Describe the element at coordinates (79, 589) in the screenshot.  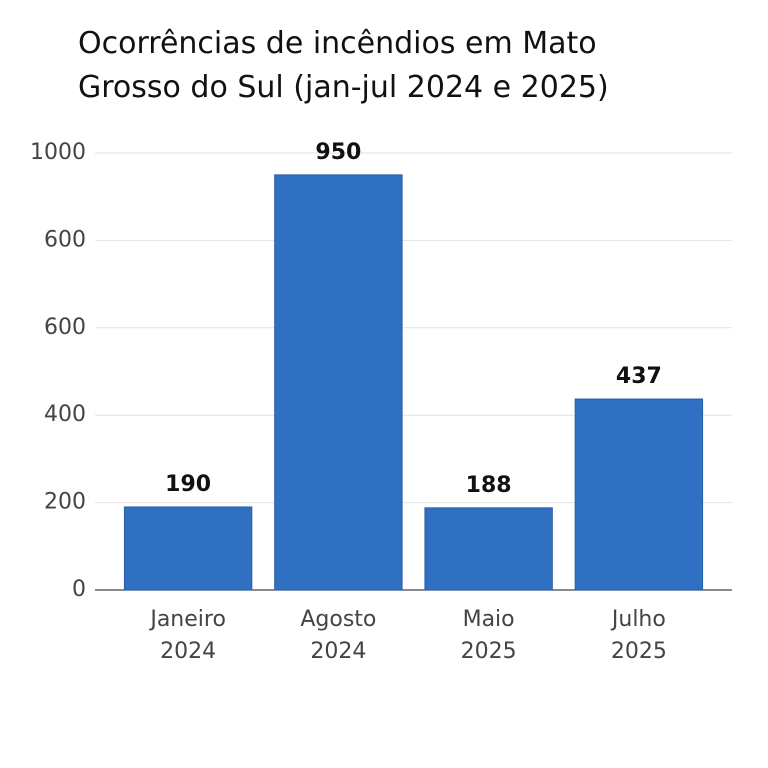
I see `y-tick-label: 0` at that location.